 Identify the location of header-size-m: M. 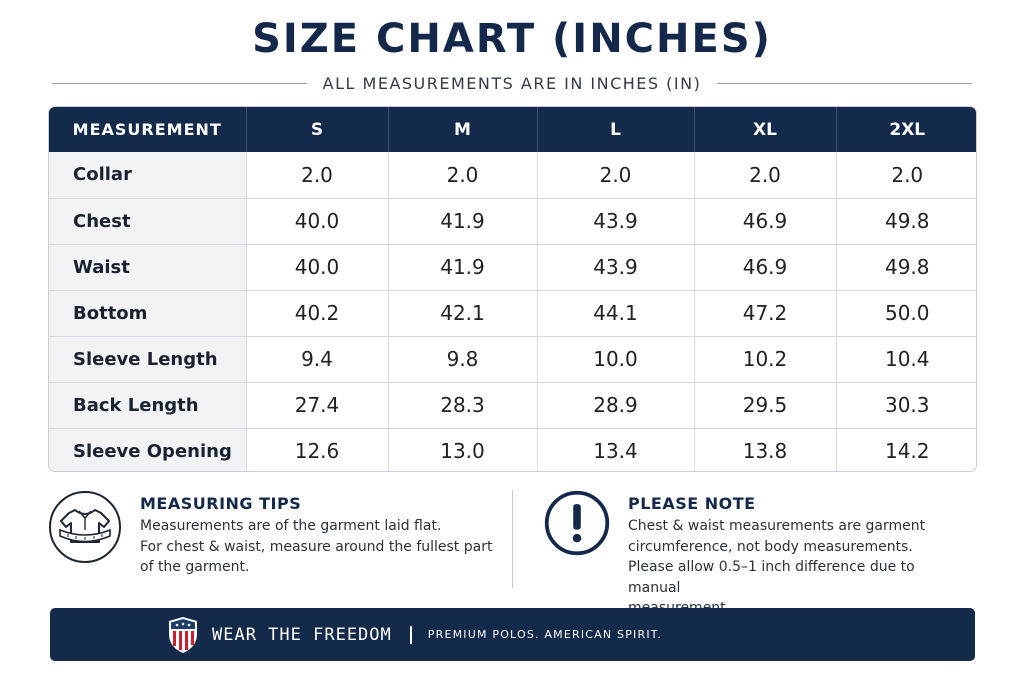
(463, 129).